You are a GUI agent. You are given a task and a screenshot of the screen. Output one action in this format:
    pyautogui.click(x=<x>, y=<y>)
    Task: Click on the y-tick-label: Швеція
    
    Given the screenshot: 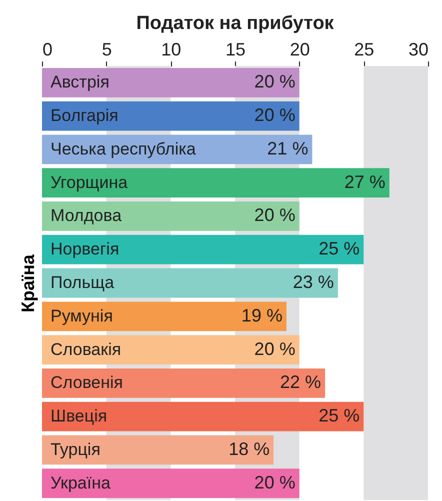 What is the action you would take?
    pyautogui.click(x=79, y=416)
    